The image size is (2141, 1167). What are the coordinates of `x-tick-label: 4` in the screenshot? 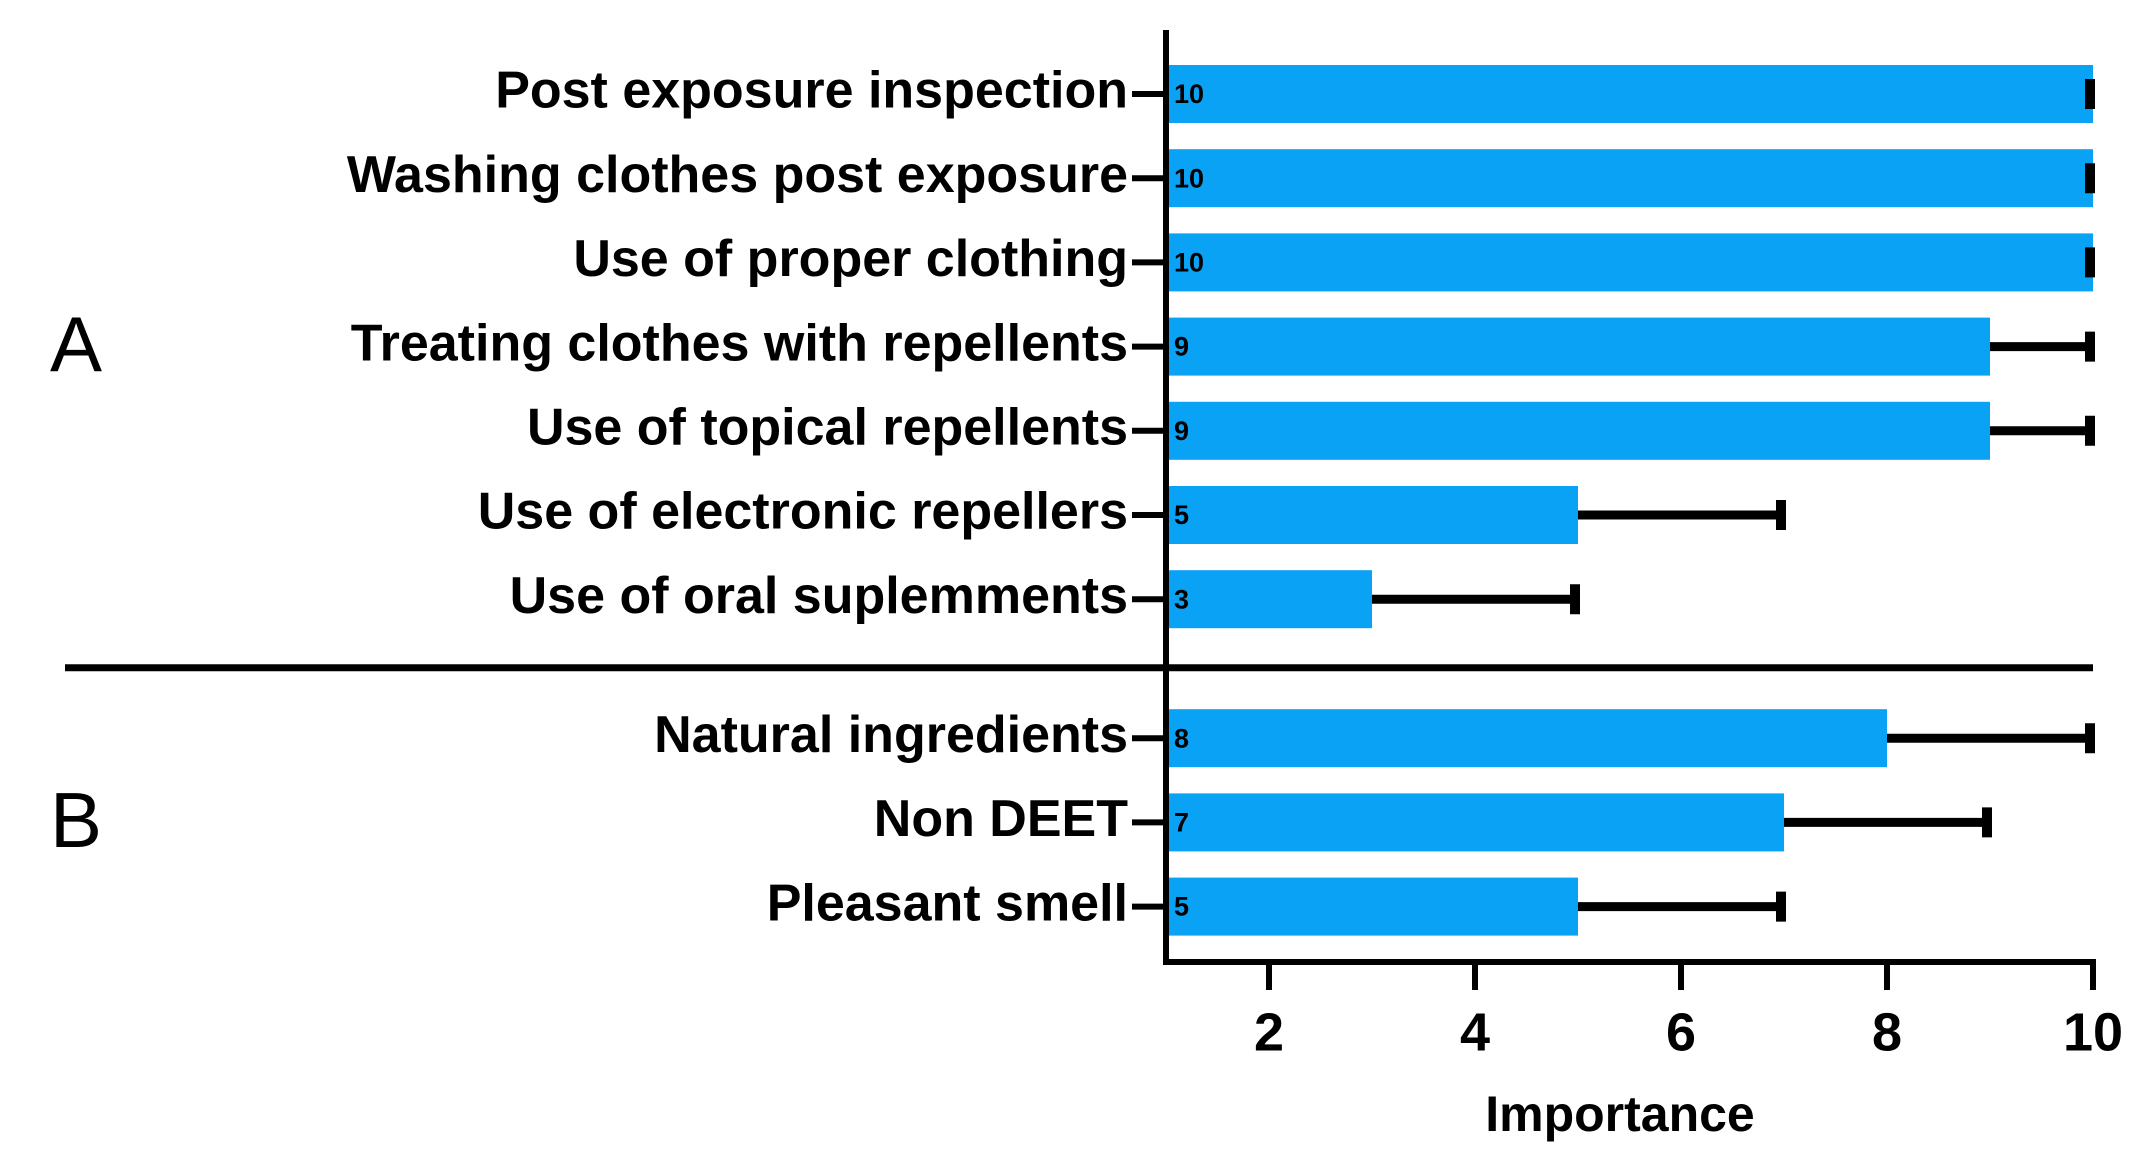 It's located at (1475, 1032).